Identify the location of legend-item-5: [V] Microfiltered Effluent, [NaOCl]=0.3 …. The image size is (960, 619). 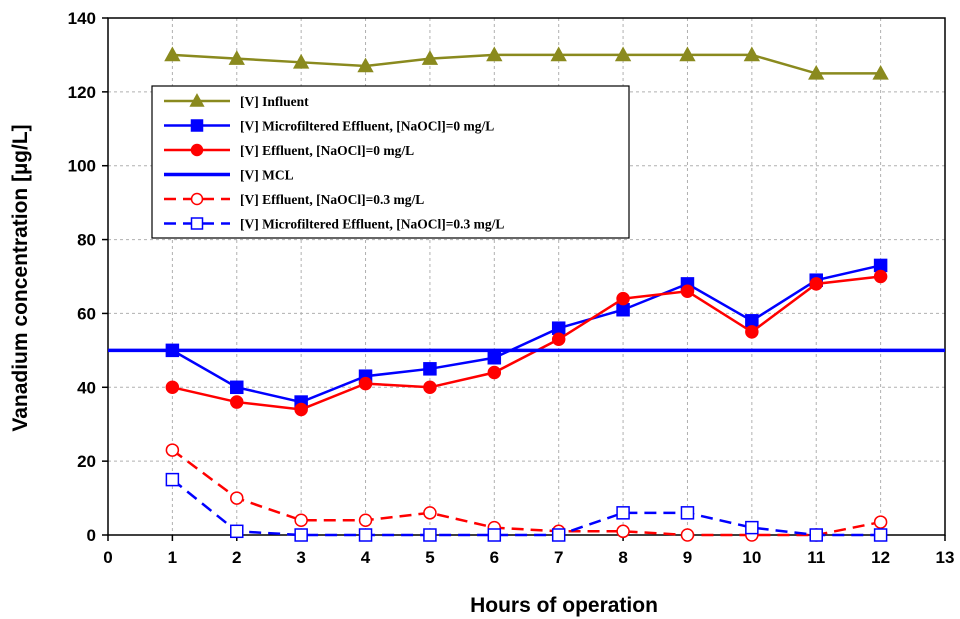
(334, 224).